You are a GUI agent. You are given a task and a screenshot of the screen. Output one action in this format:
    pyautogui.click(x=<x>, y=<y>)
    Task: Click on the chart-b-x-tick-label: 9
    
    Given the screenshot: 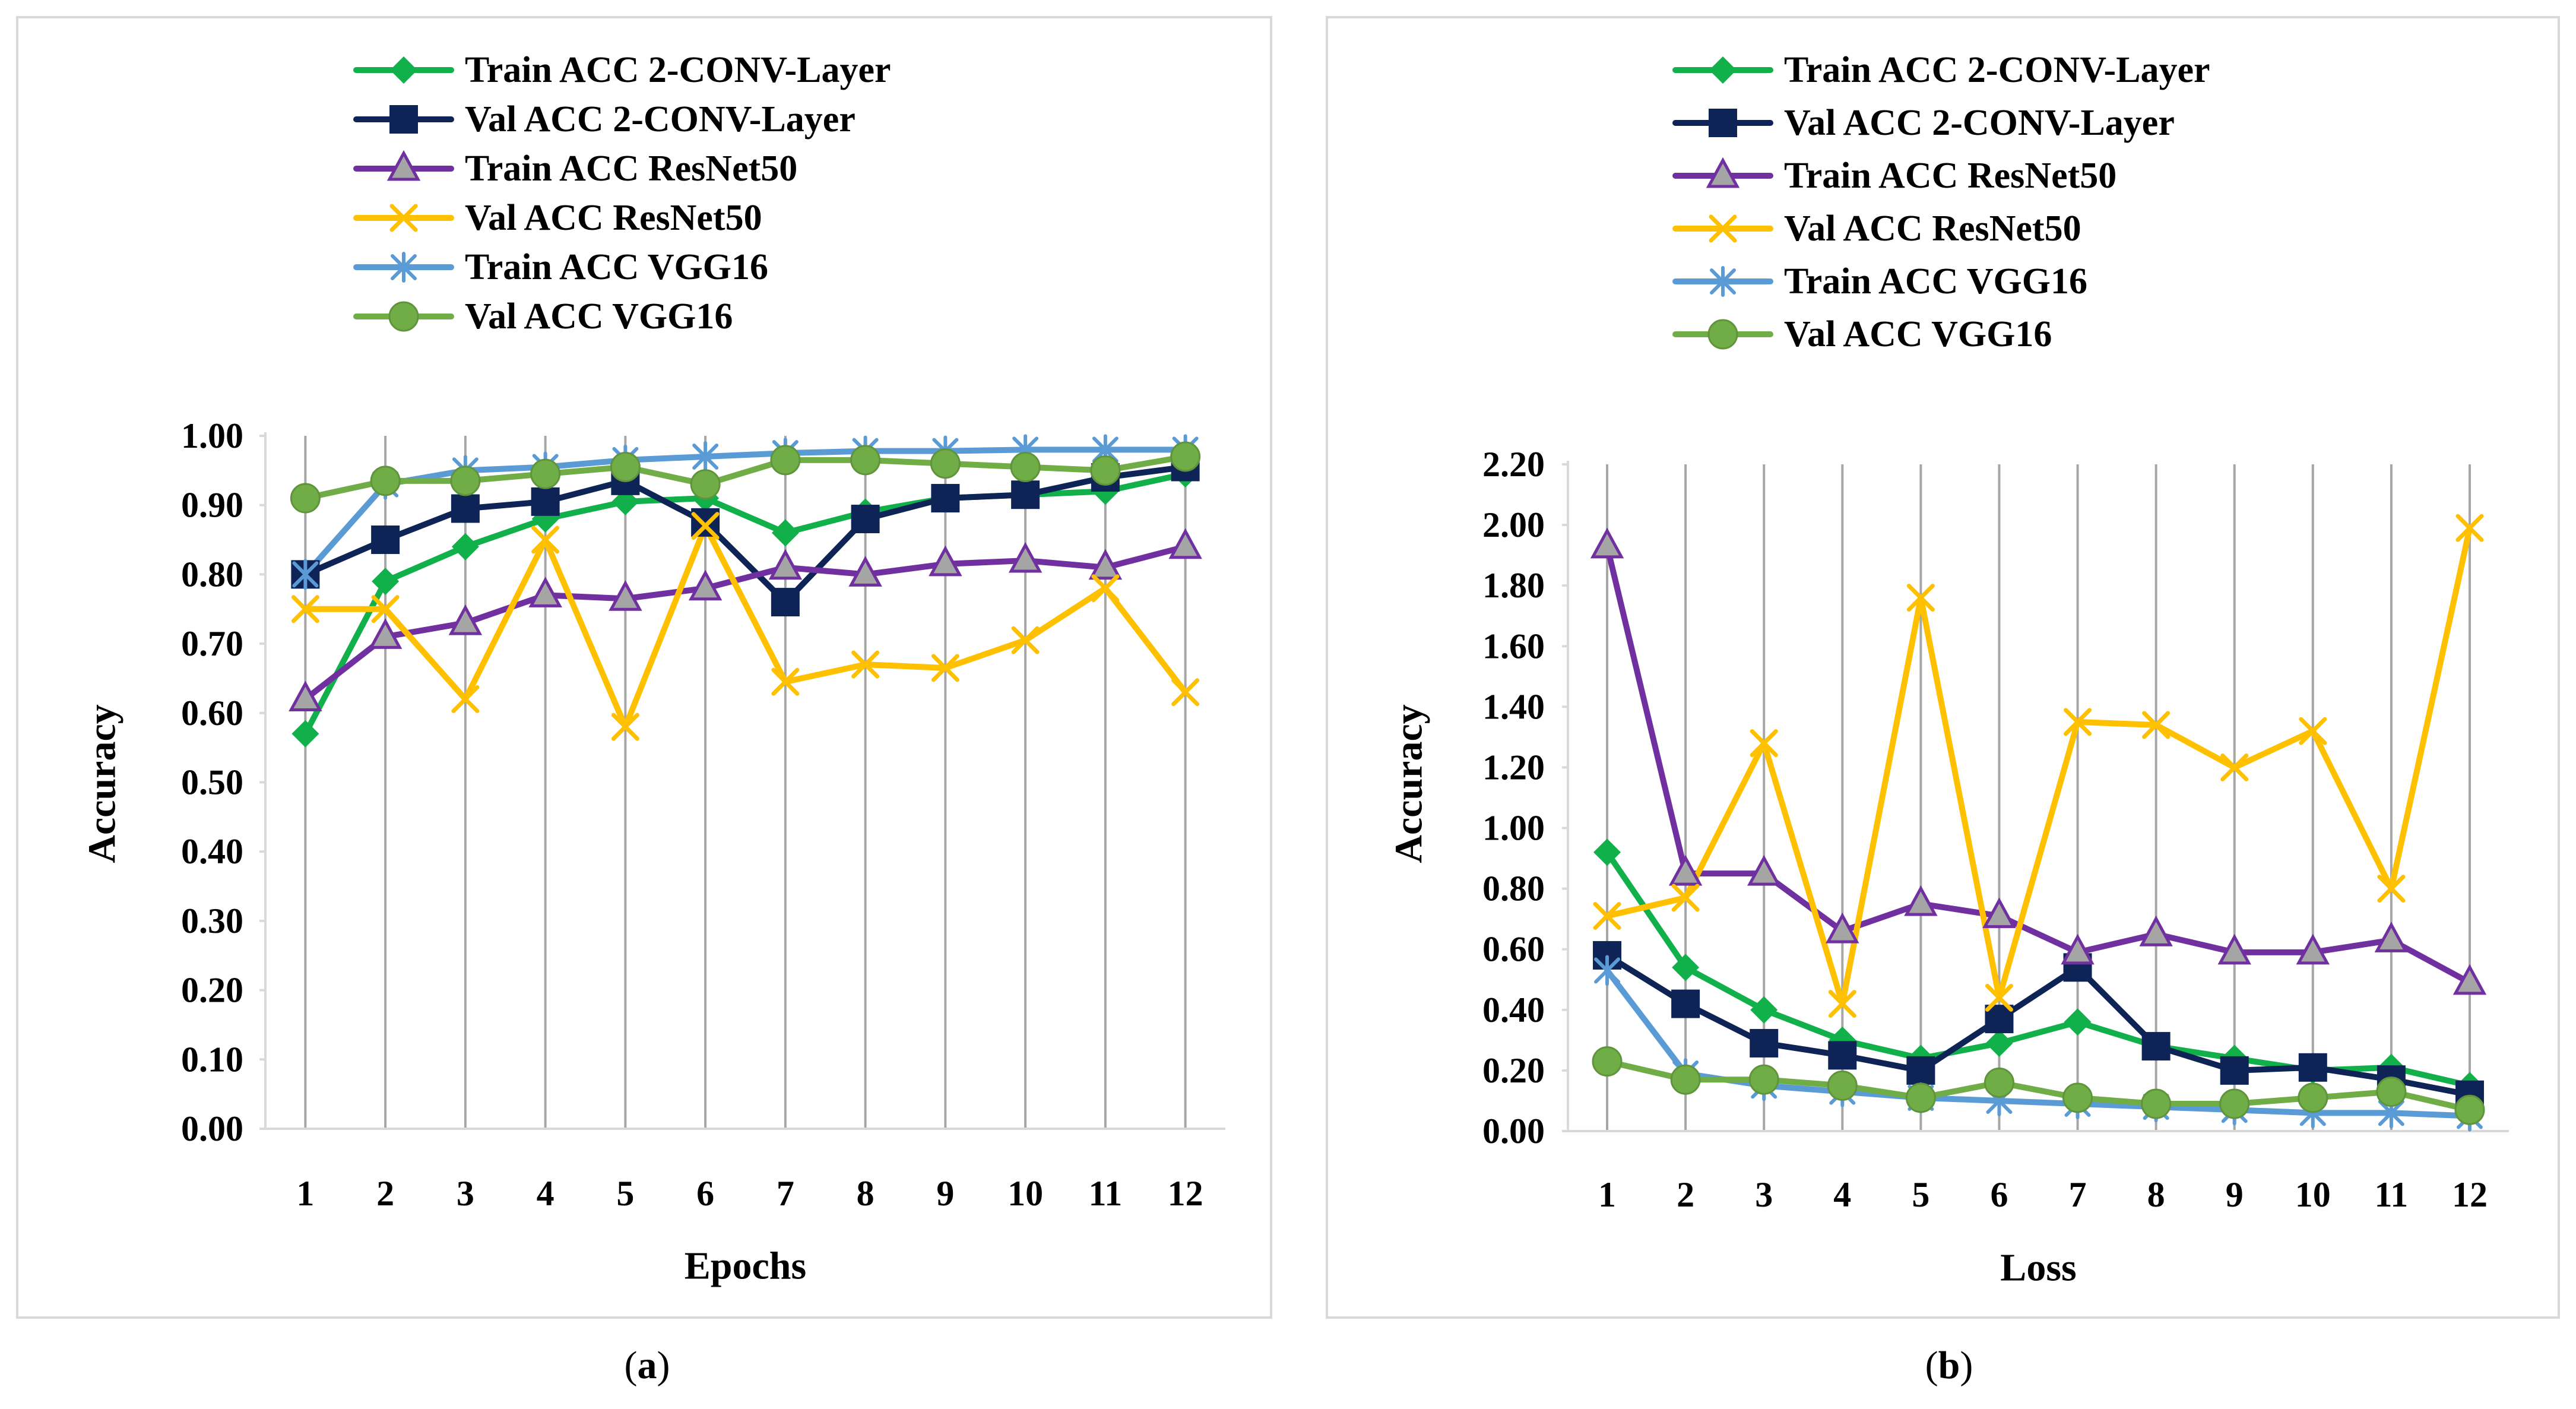 What is the action you would take?
    pyautogui.click(x=2235, y=1195)
    